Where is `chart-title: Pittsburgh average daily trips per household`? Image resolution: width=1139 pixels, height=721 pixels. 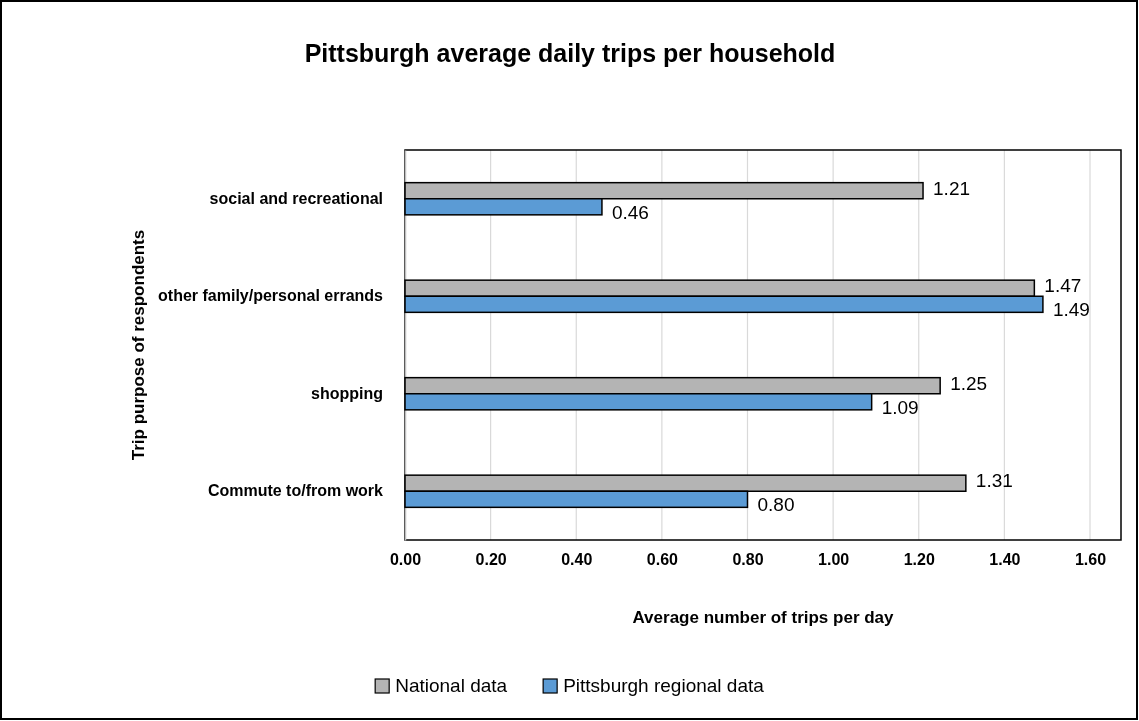 chart-title: Pittsburgh average daily trips per household is located at coordinates (570, 53).